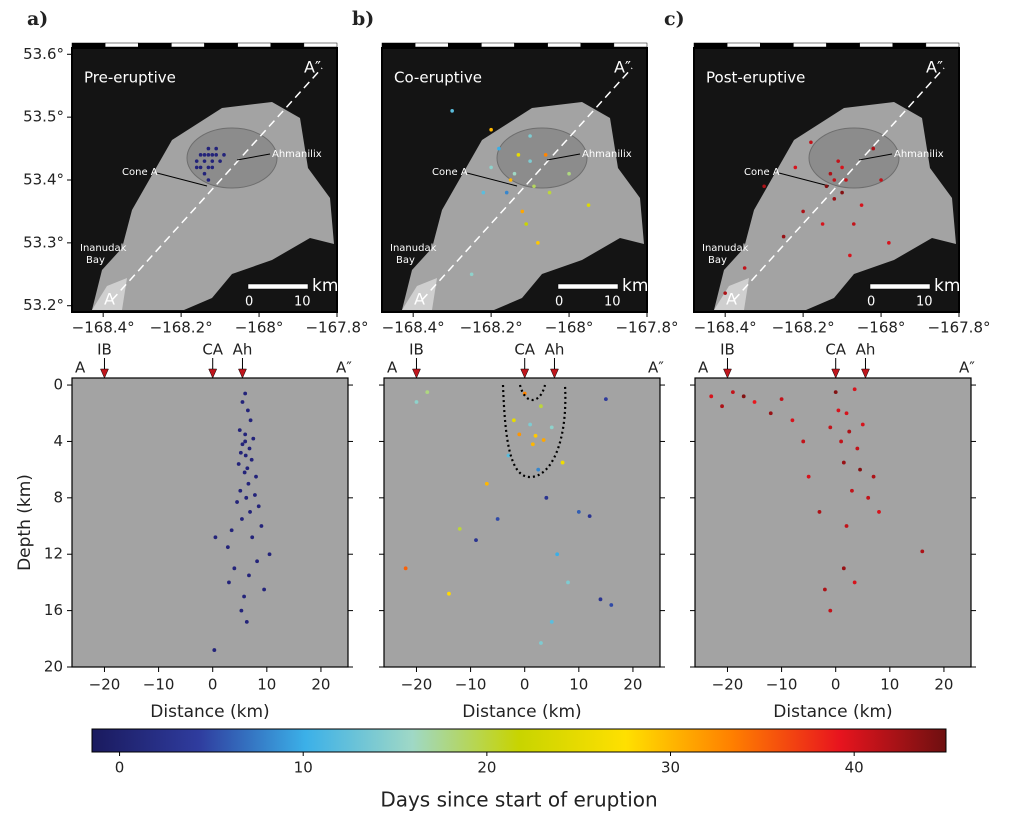 This screenshot has height=822, width=1012. I want to click on y-tick-label: 53.4°, so click(43, 180).